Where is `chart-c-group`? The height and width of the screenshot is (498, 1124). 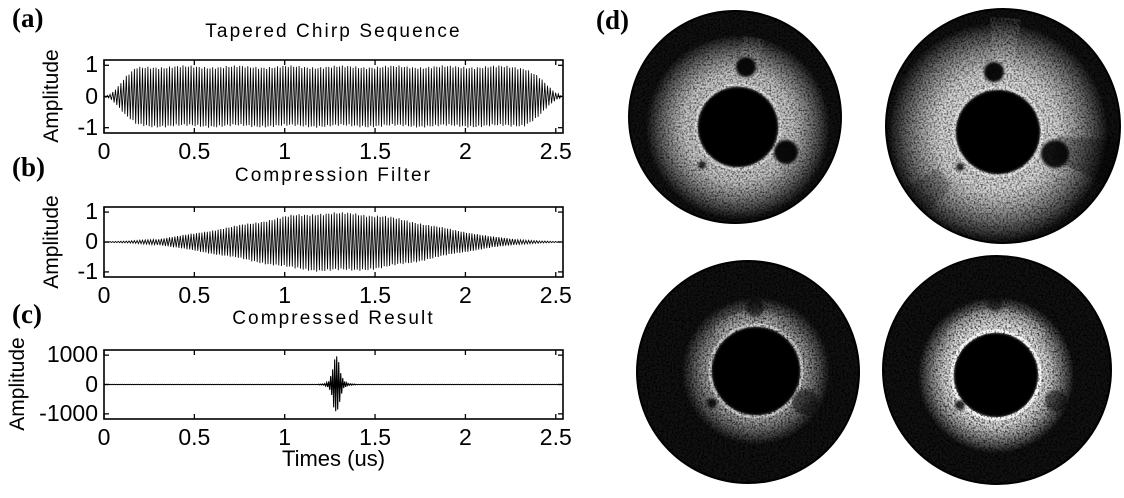 chart-c-group is located at coordinates (333, 384).